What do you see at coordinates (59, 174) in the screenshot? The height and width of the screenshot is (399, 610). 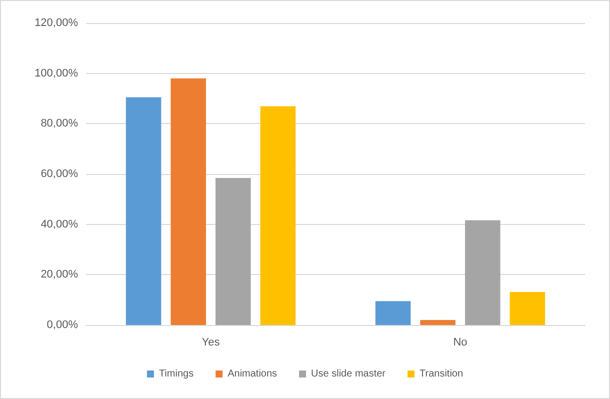 I see `y-tick-label: 60,00%` at bounding box center [59, 174].